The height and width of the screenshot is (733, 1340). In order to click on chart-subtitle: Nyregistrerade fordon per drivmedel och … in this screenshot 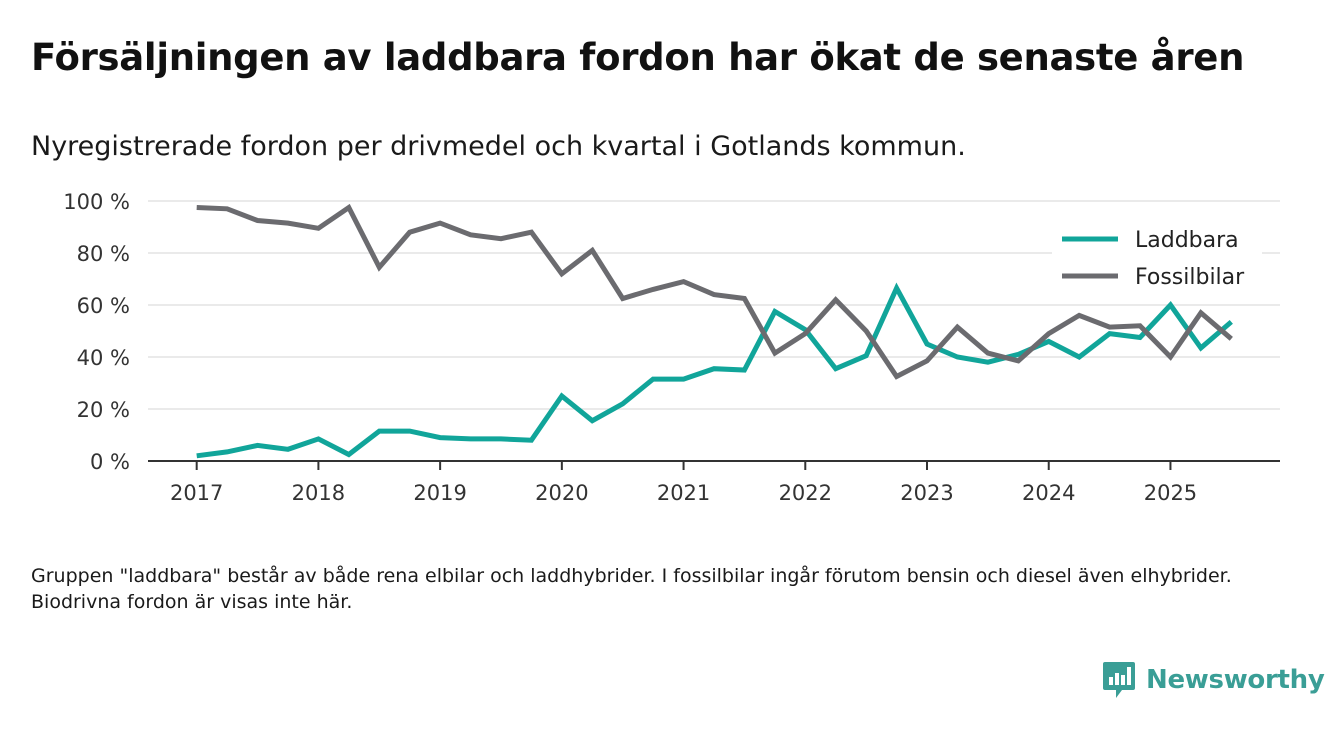, I will do `click(498, 146)`.